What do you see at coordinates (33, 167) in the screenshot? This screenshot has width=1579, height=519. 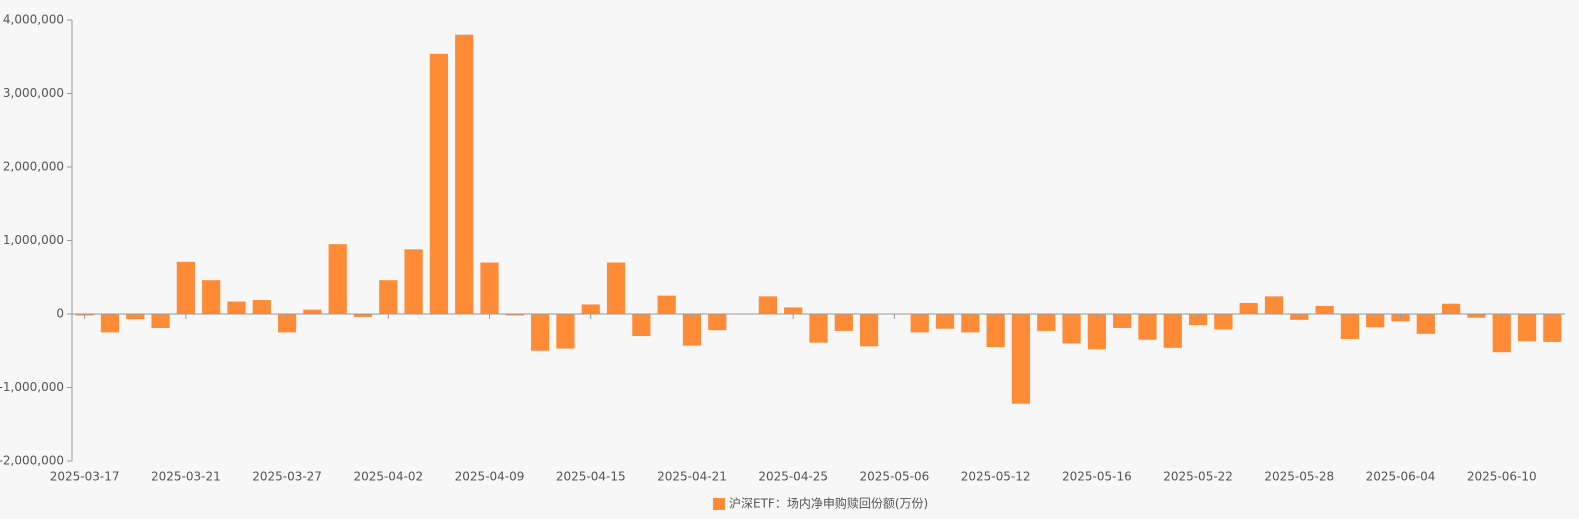 I see `y-tick-label: 2,000,000` at bounding box center [33, 167].